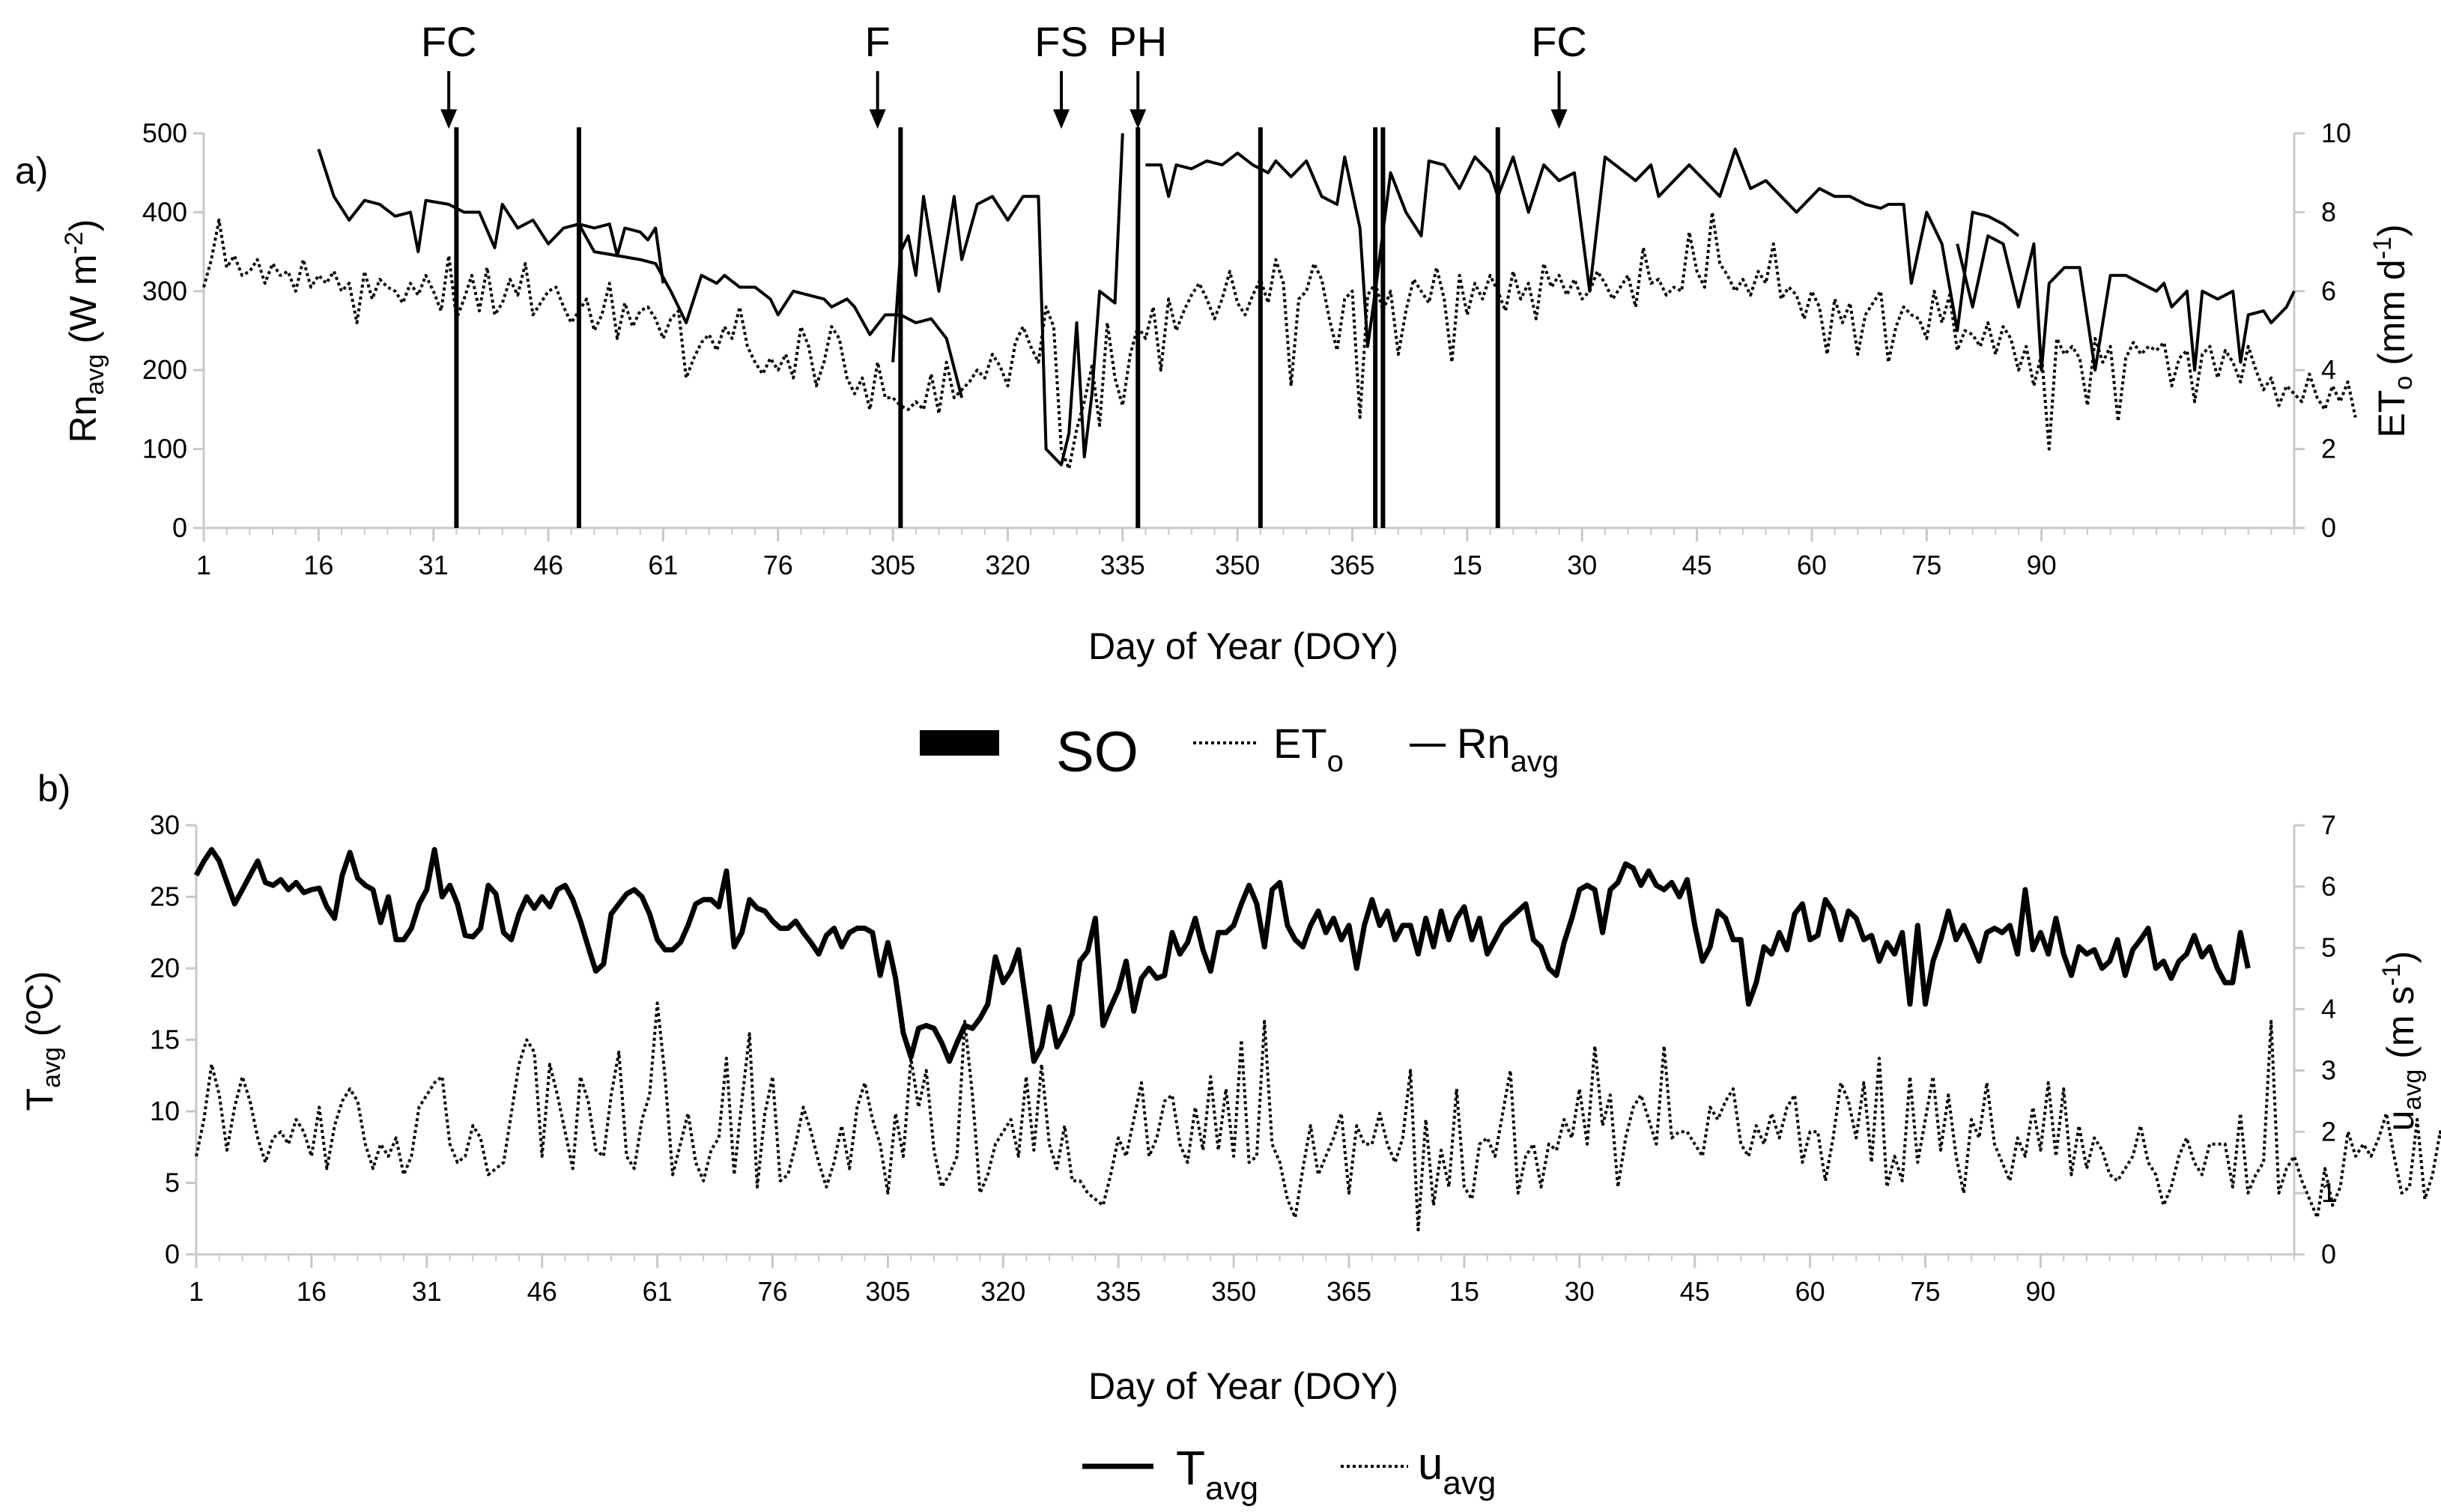 The height and width of the screenshot is (1512, 2441). I want to click on legend-uavg-base: u, so click(1430, 1464).